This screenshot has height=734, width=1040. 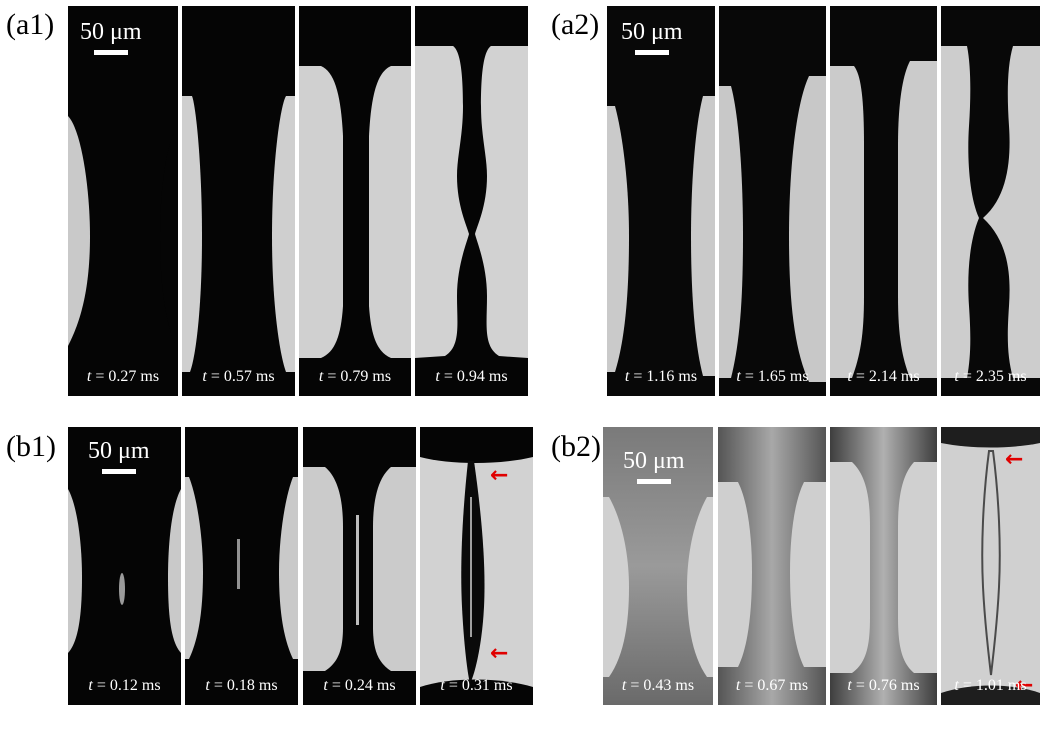 I want to click on frame-b2-2: t = 0.67 ms, so click(x=772, y=566).